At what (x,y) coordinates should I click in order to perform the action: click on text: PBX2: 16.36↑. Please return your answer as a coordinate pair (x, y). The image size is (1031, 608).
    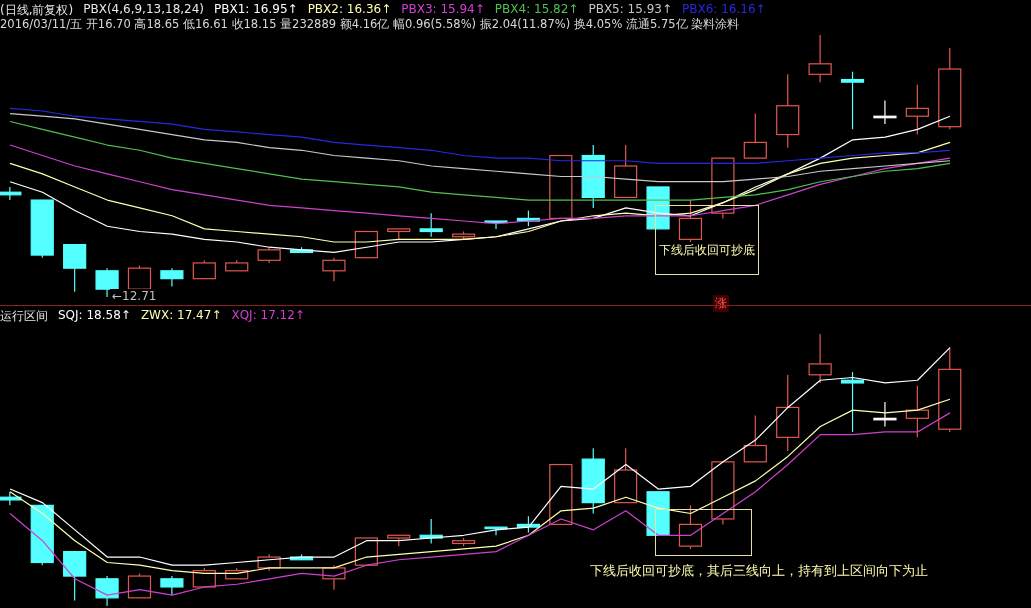
    Looking at the image, I should click on (349, 9).